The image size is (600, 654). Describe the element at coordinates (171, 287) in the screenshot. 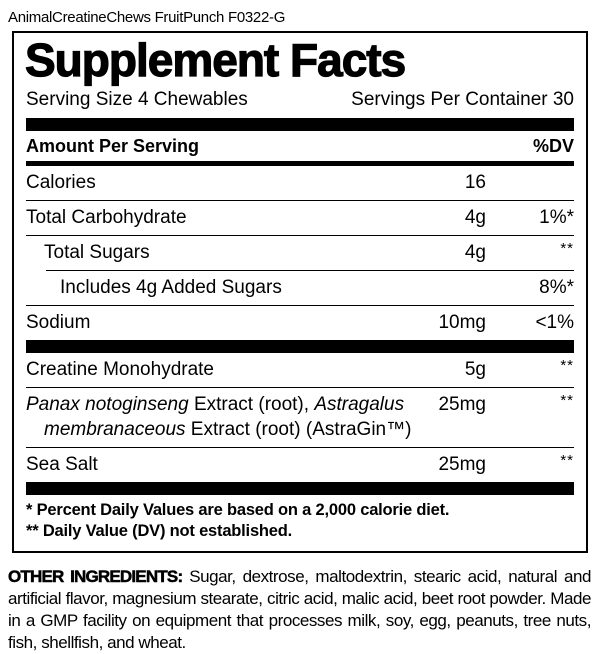

I see `nutrient-name-segment: Includes 4g Added Sugars` at that location.